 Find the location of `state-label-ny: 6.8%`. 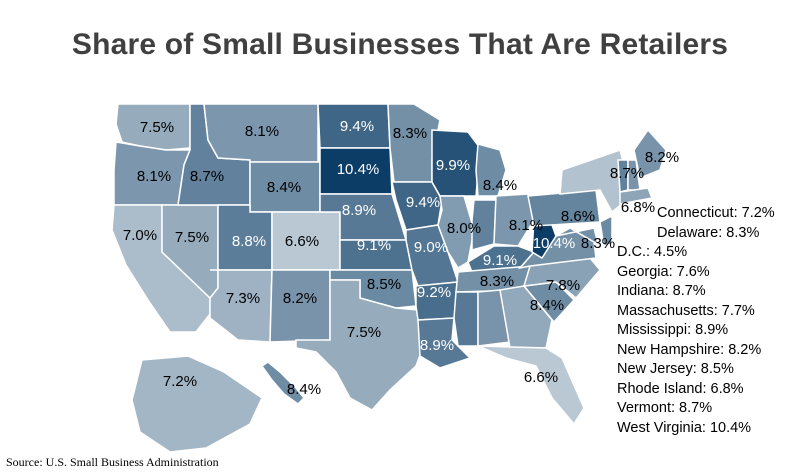

state-label-ny: 6.8% is located at coordinates (638, 207).